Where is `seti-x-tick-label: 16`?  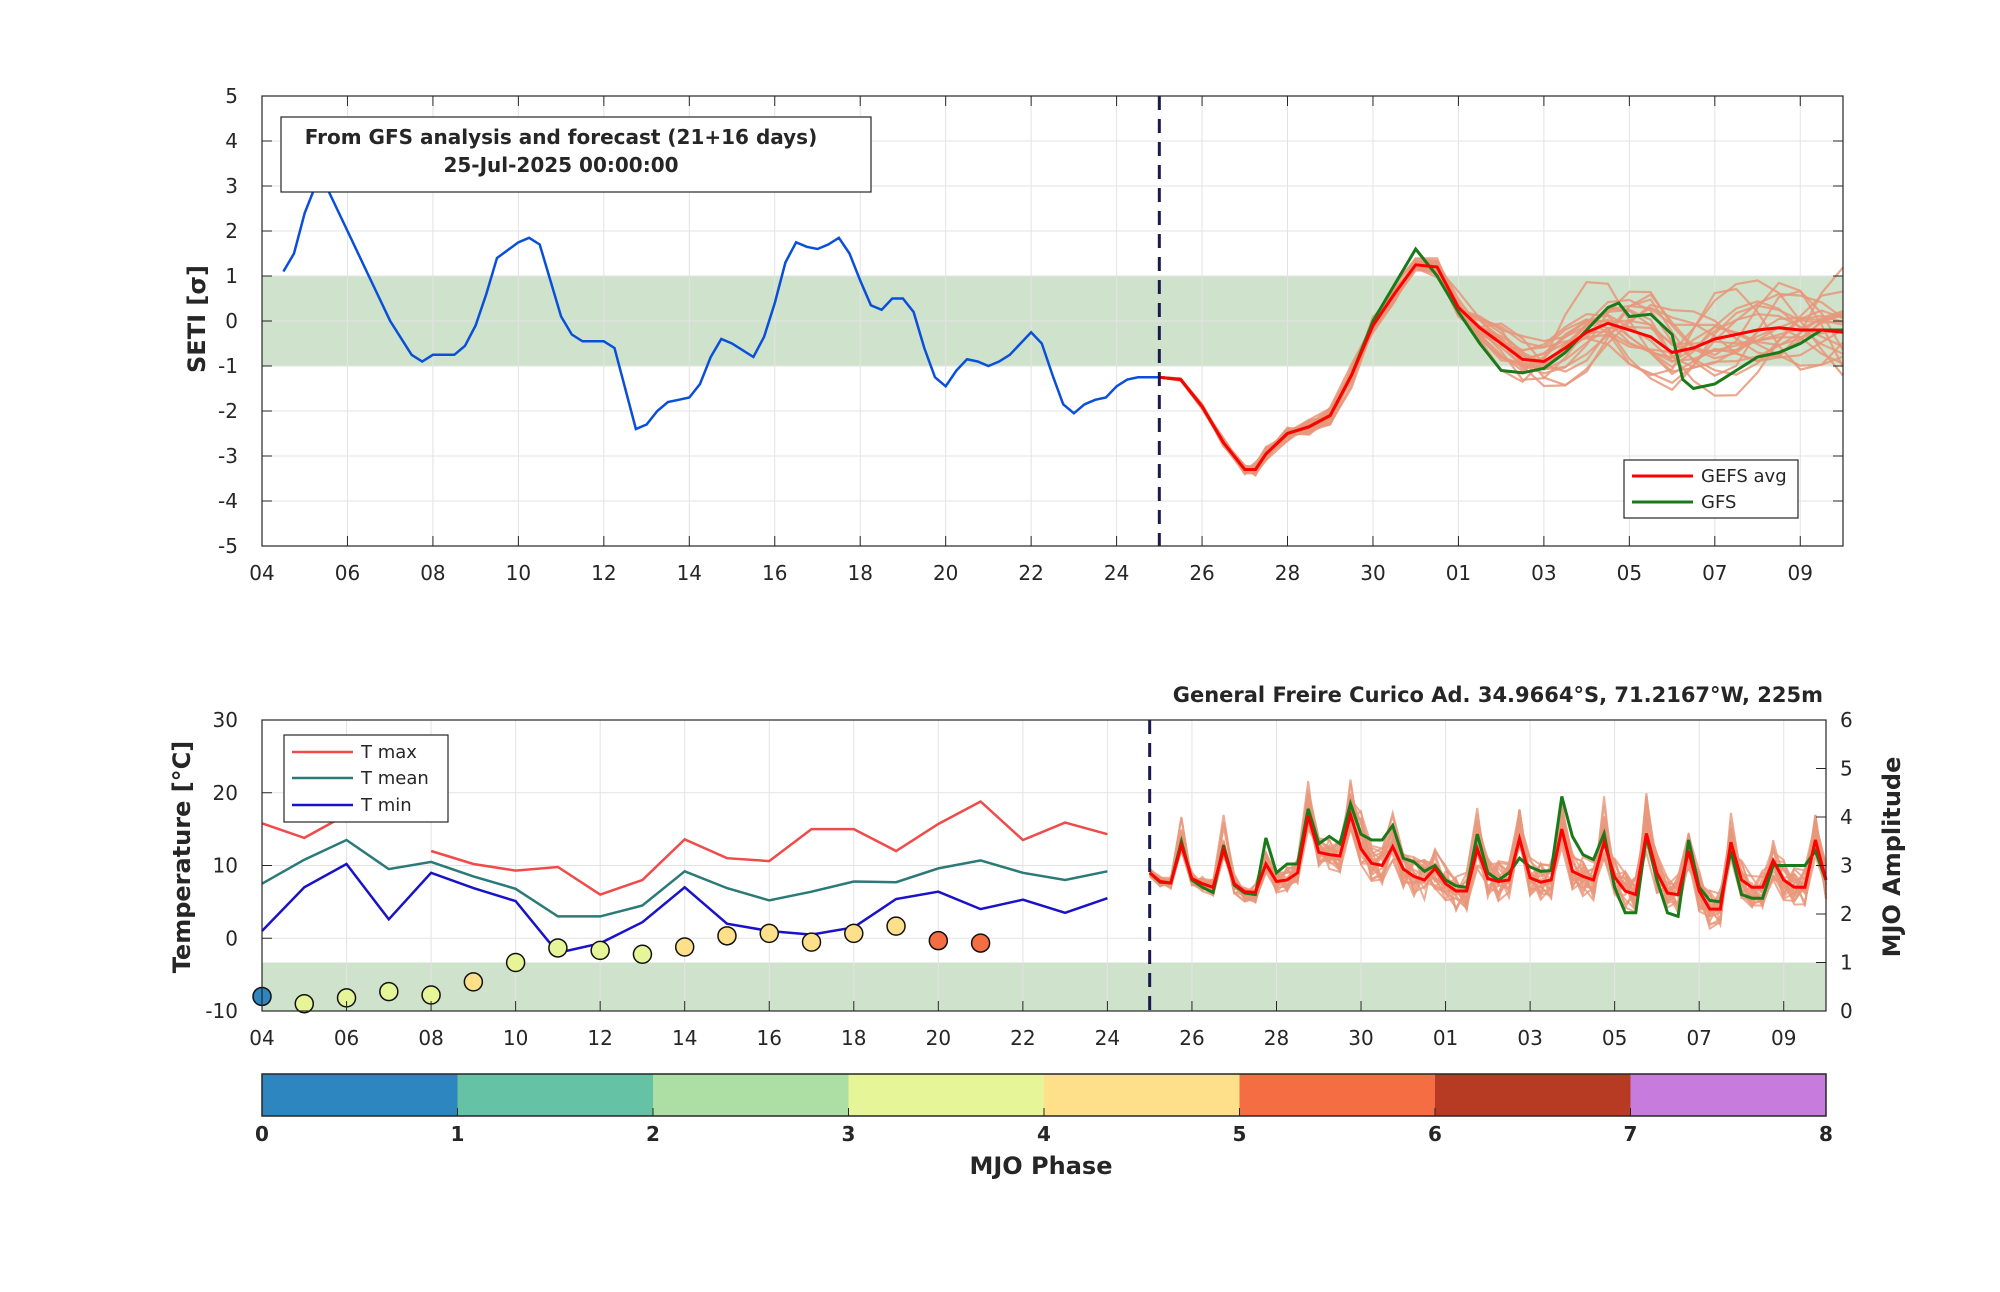 seti-x-tick-label: 16 is located at coordinates (774, 573).